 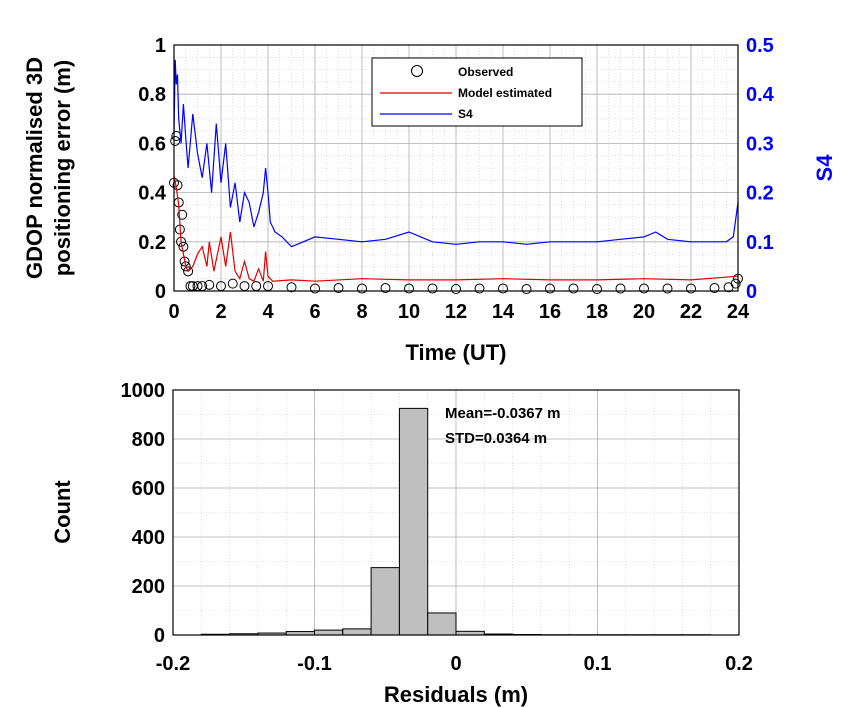 I want to click on bottom-x-tick-label: 0.2, so click(x=739, y=664).